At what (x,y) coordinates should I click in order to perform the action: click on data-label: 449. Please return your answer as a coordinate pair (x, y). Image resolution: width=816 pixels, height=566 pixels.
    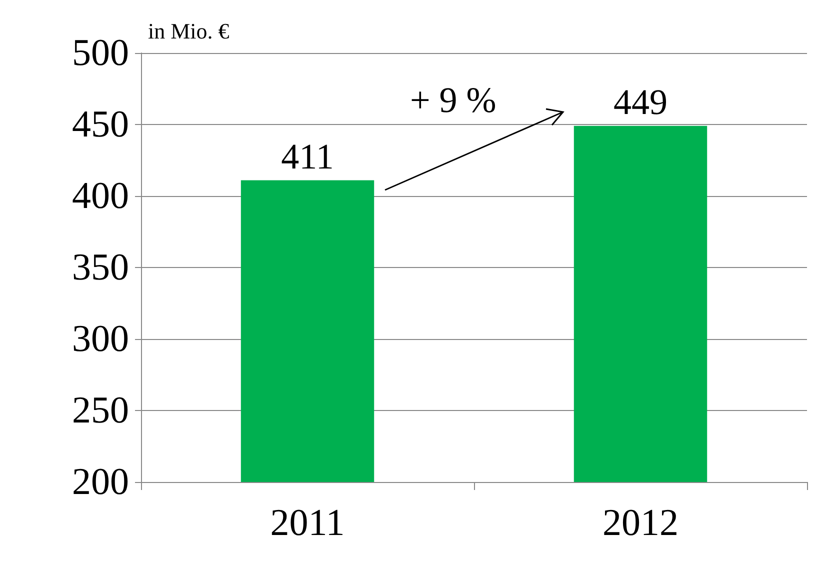
    Looking at the image, I should click on (641, 102).